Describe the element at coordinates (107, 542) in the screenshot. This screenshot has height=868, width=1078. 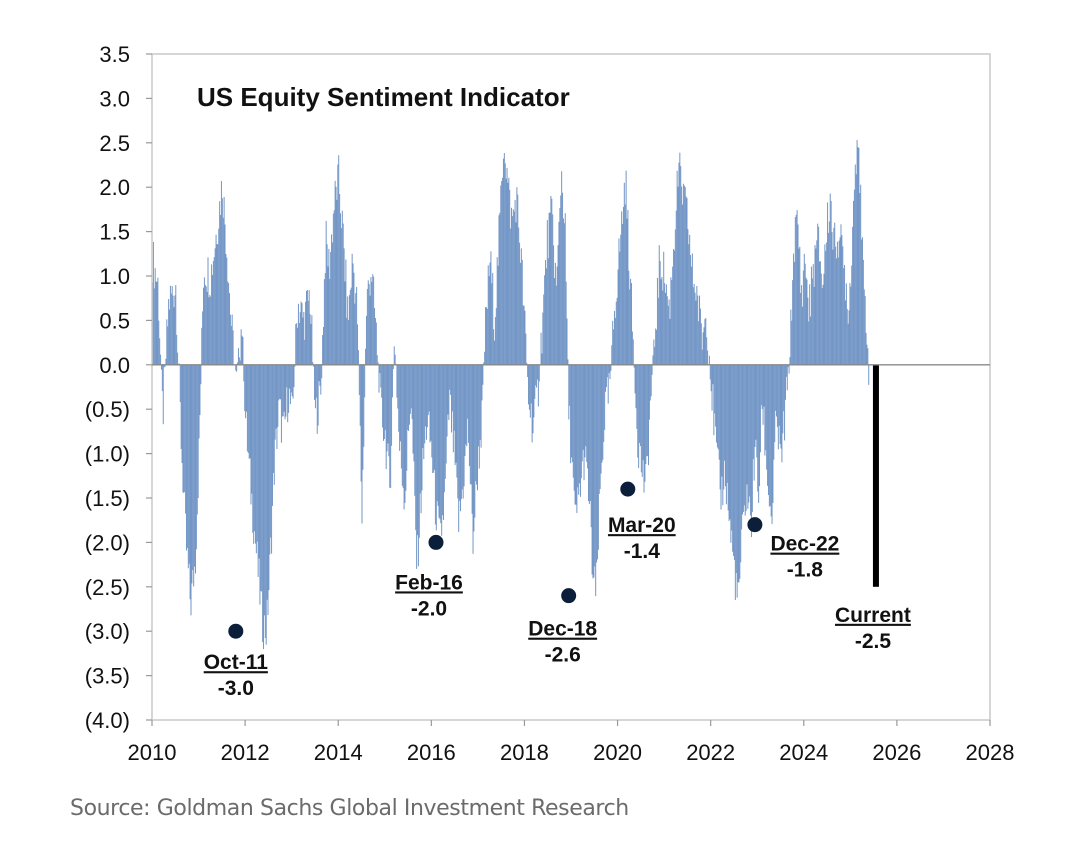
I see `y-tick-label: (2.0)` at that location.